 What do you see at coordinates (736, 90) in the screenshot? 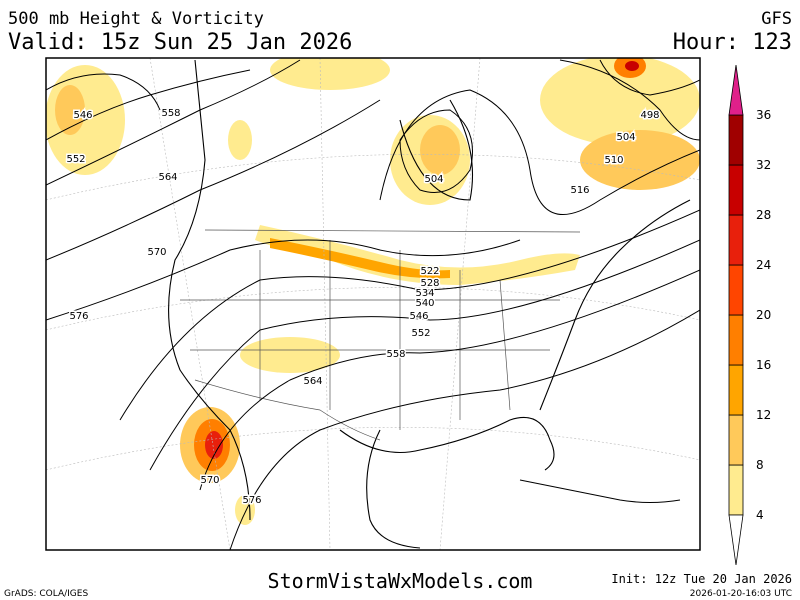
I see `colorbar-top-arrow` at bounding box center [736, 90].